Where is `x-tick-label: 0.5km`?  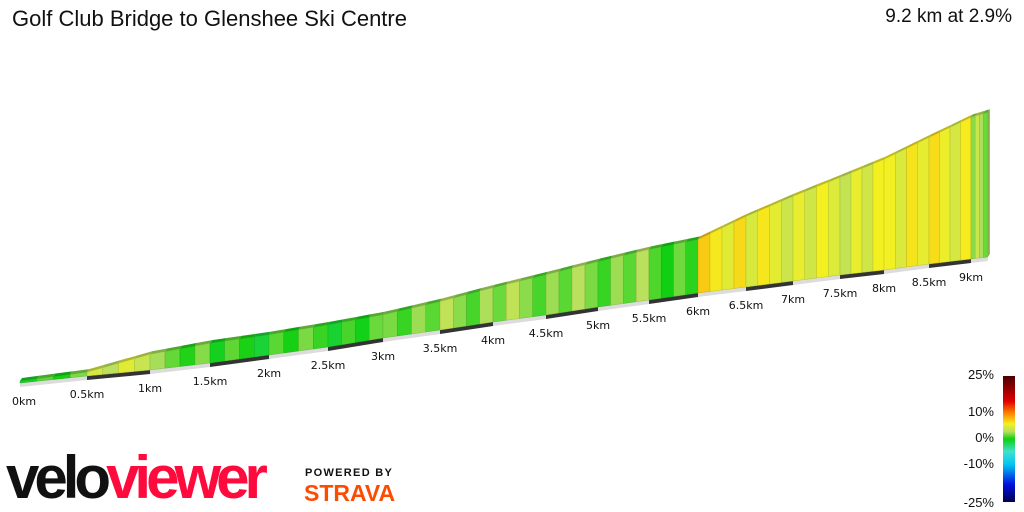 x-tick-label: 0.5km is located at coordinates (87, 394).